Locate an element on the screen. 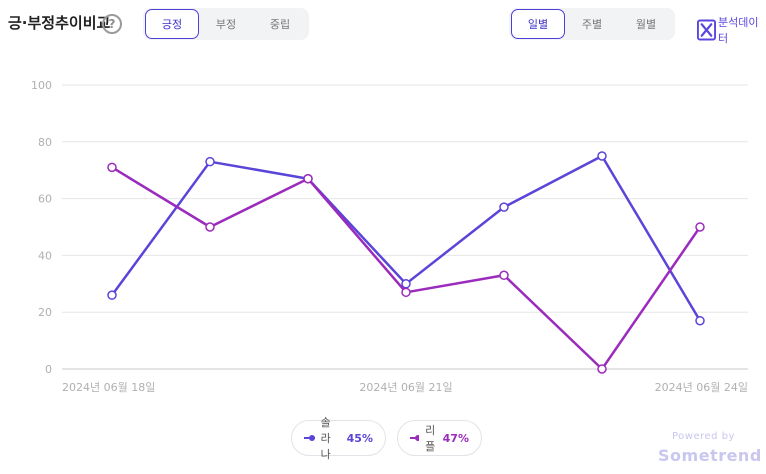  excel-icon is located at coordinates (706, 30).